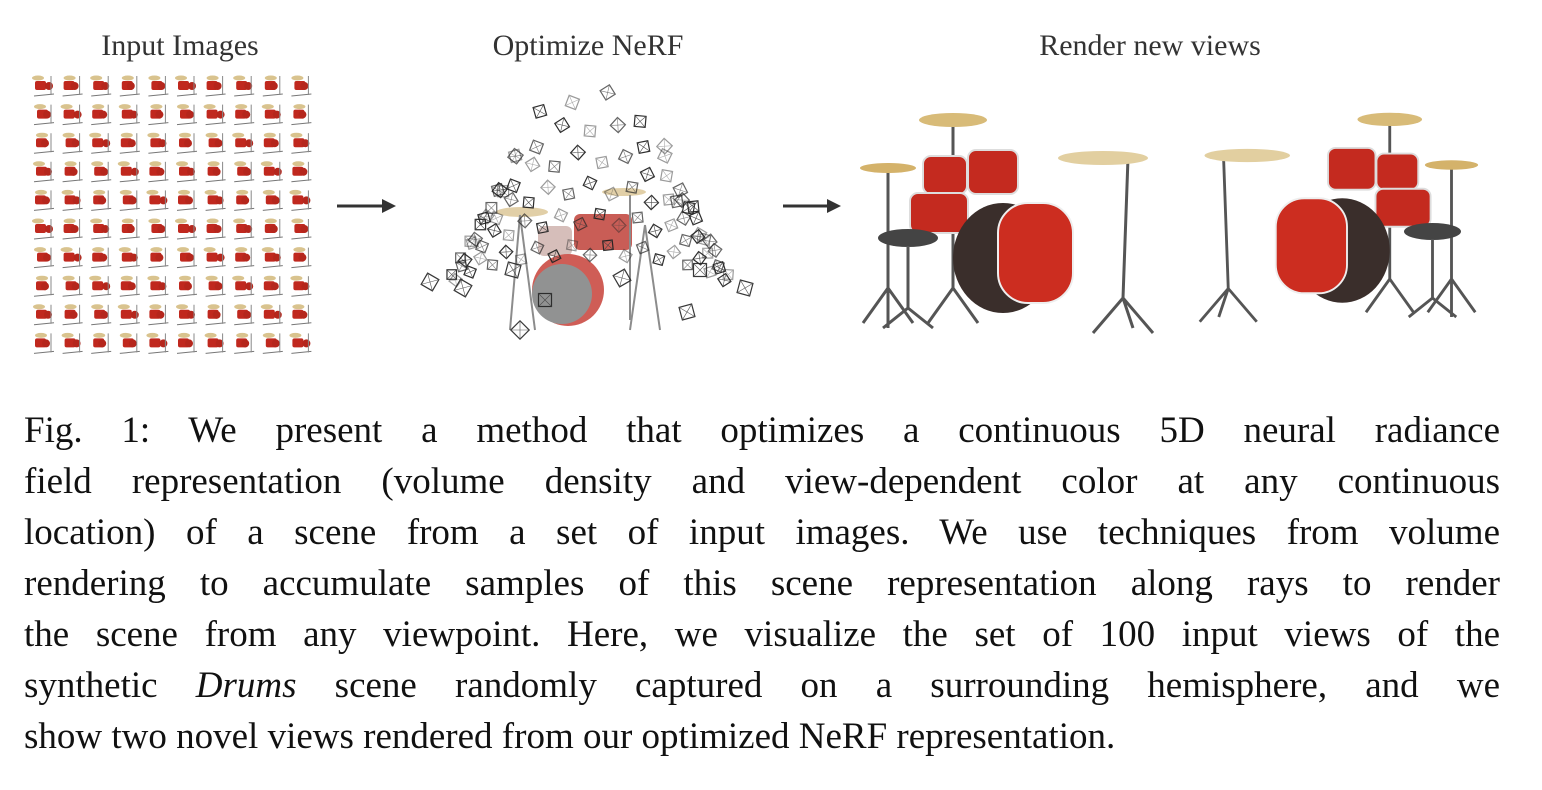 This screenshot has height=790, width=1542. I want to click on arrow, so click(589, 206).